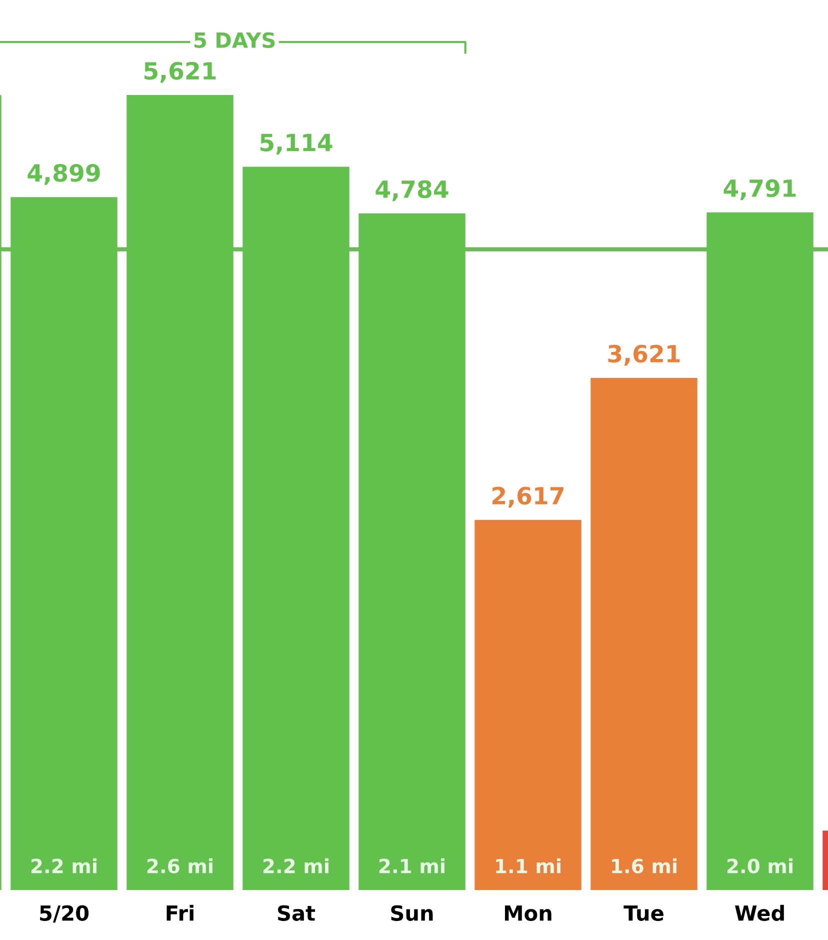 This screenshot has width=828, height=940. What do you see at coordinates (411, 866) in the screenshot?
I see `annotation: 2.1 mi` at bounding box center [411, 866].